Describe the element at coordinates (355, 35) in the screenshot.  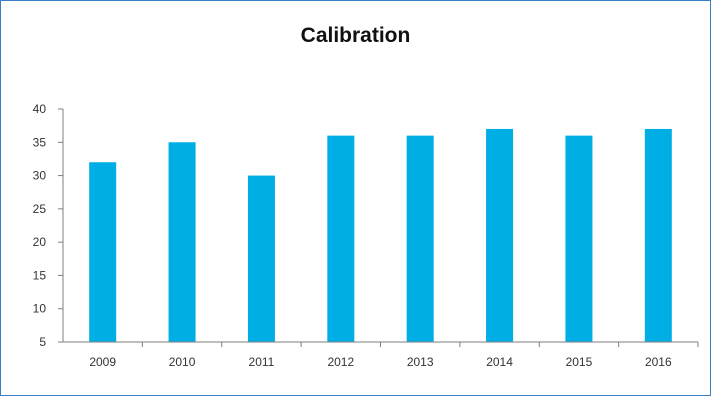
I see `chart-title: Calibration` at that location.